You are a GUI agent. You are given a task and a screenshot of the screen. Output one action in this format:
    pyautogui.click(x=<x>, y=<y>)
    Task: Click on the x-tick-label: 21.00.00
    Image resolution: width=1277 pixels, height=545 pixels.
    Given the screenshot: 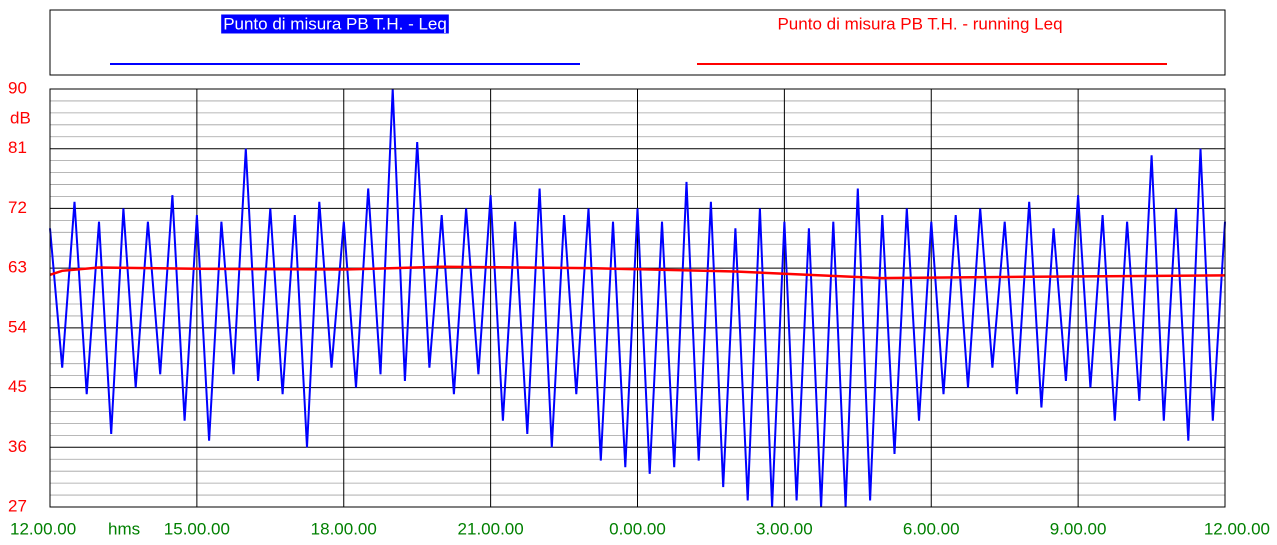 What is the action you would take?
    pyautogui.click(x=491, y=528)
    